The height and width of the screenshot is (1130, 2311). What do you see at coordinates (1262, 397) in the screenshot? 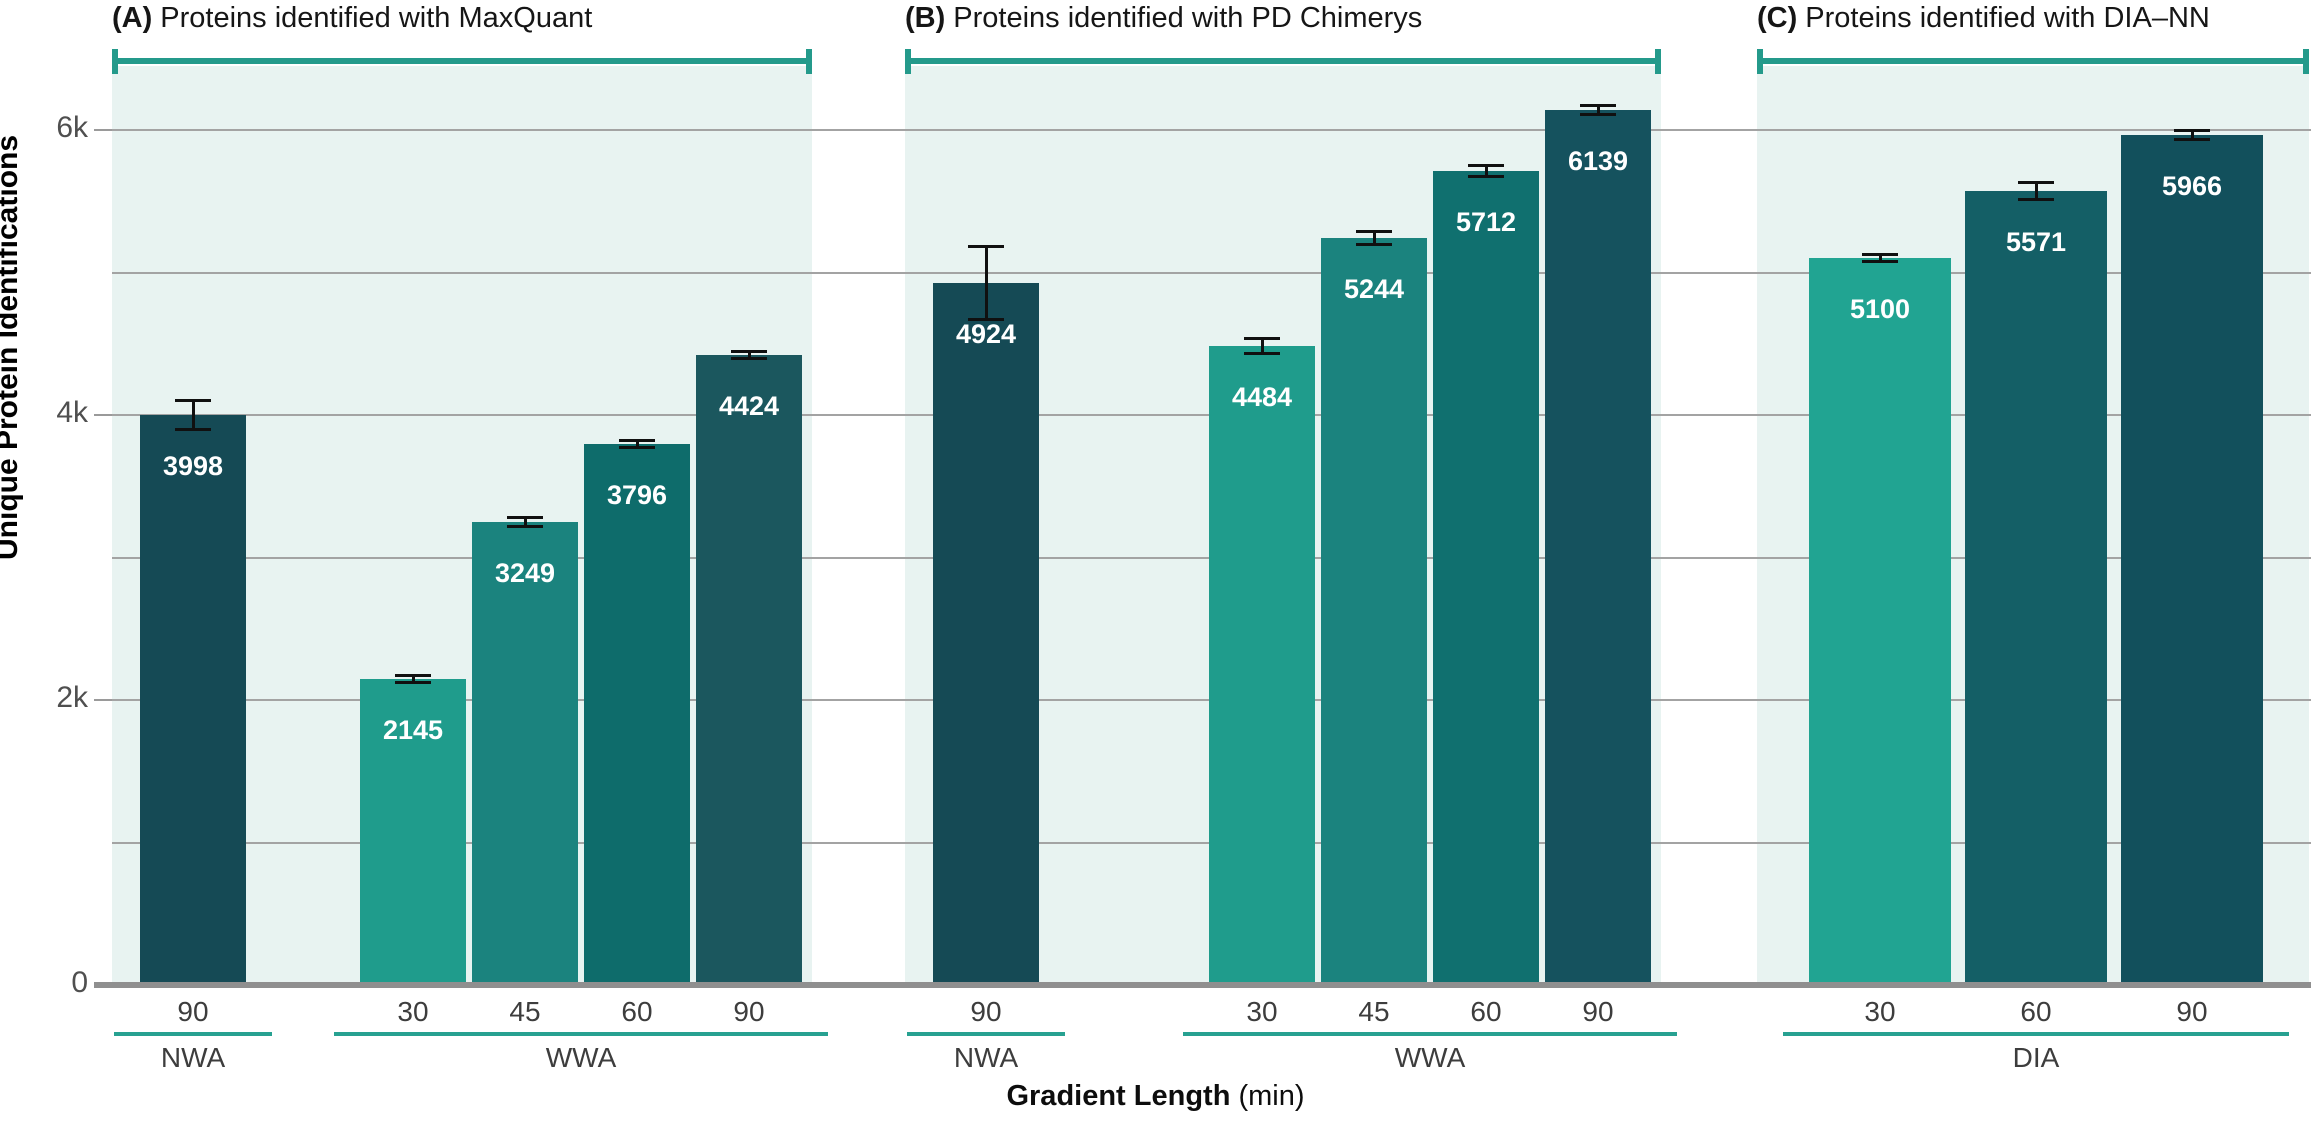
I see `bar-value-label: 4484` at bounding box center [1262, 397].